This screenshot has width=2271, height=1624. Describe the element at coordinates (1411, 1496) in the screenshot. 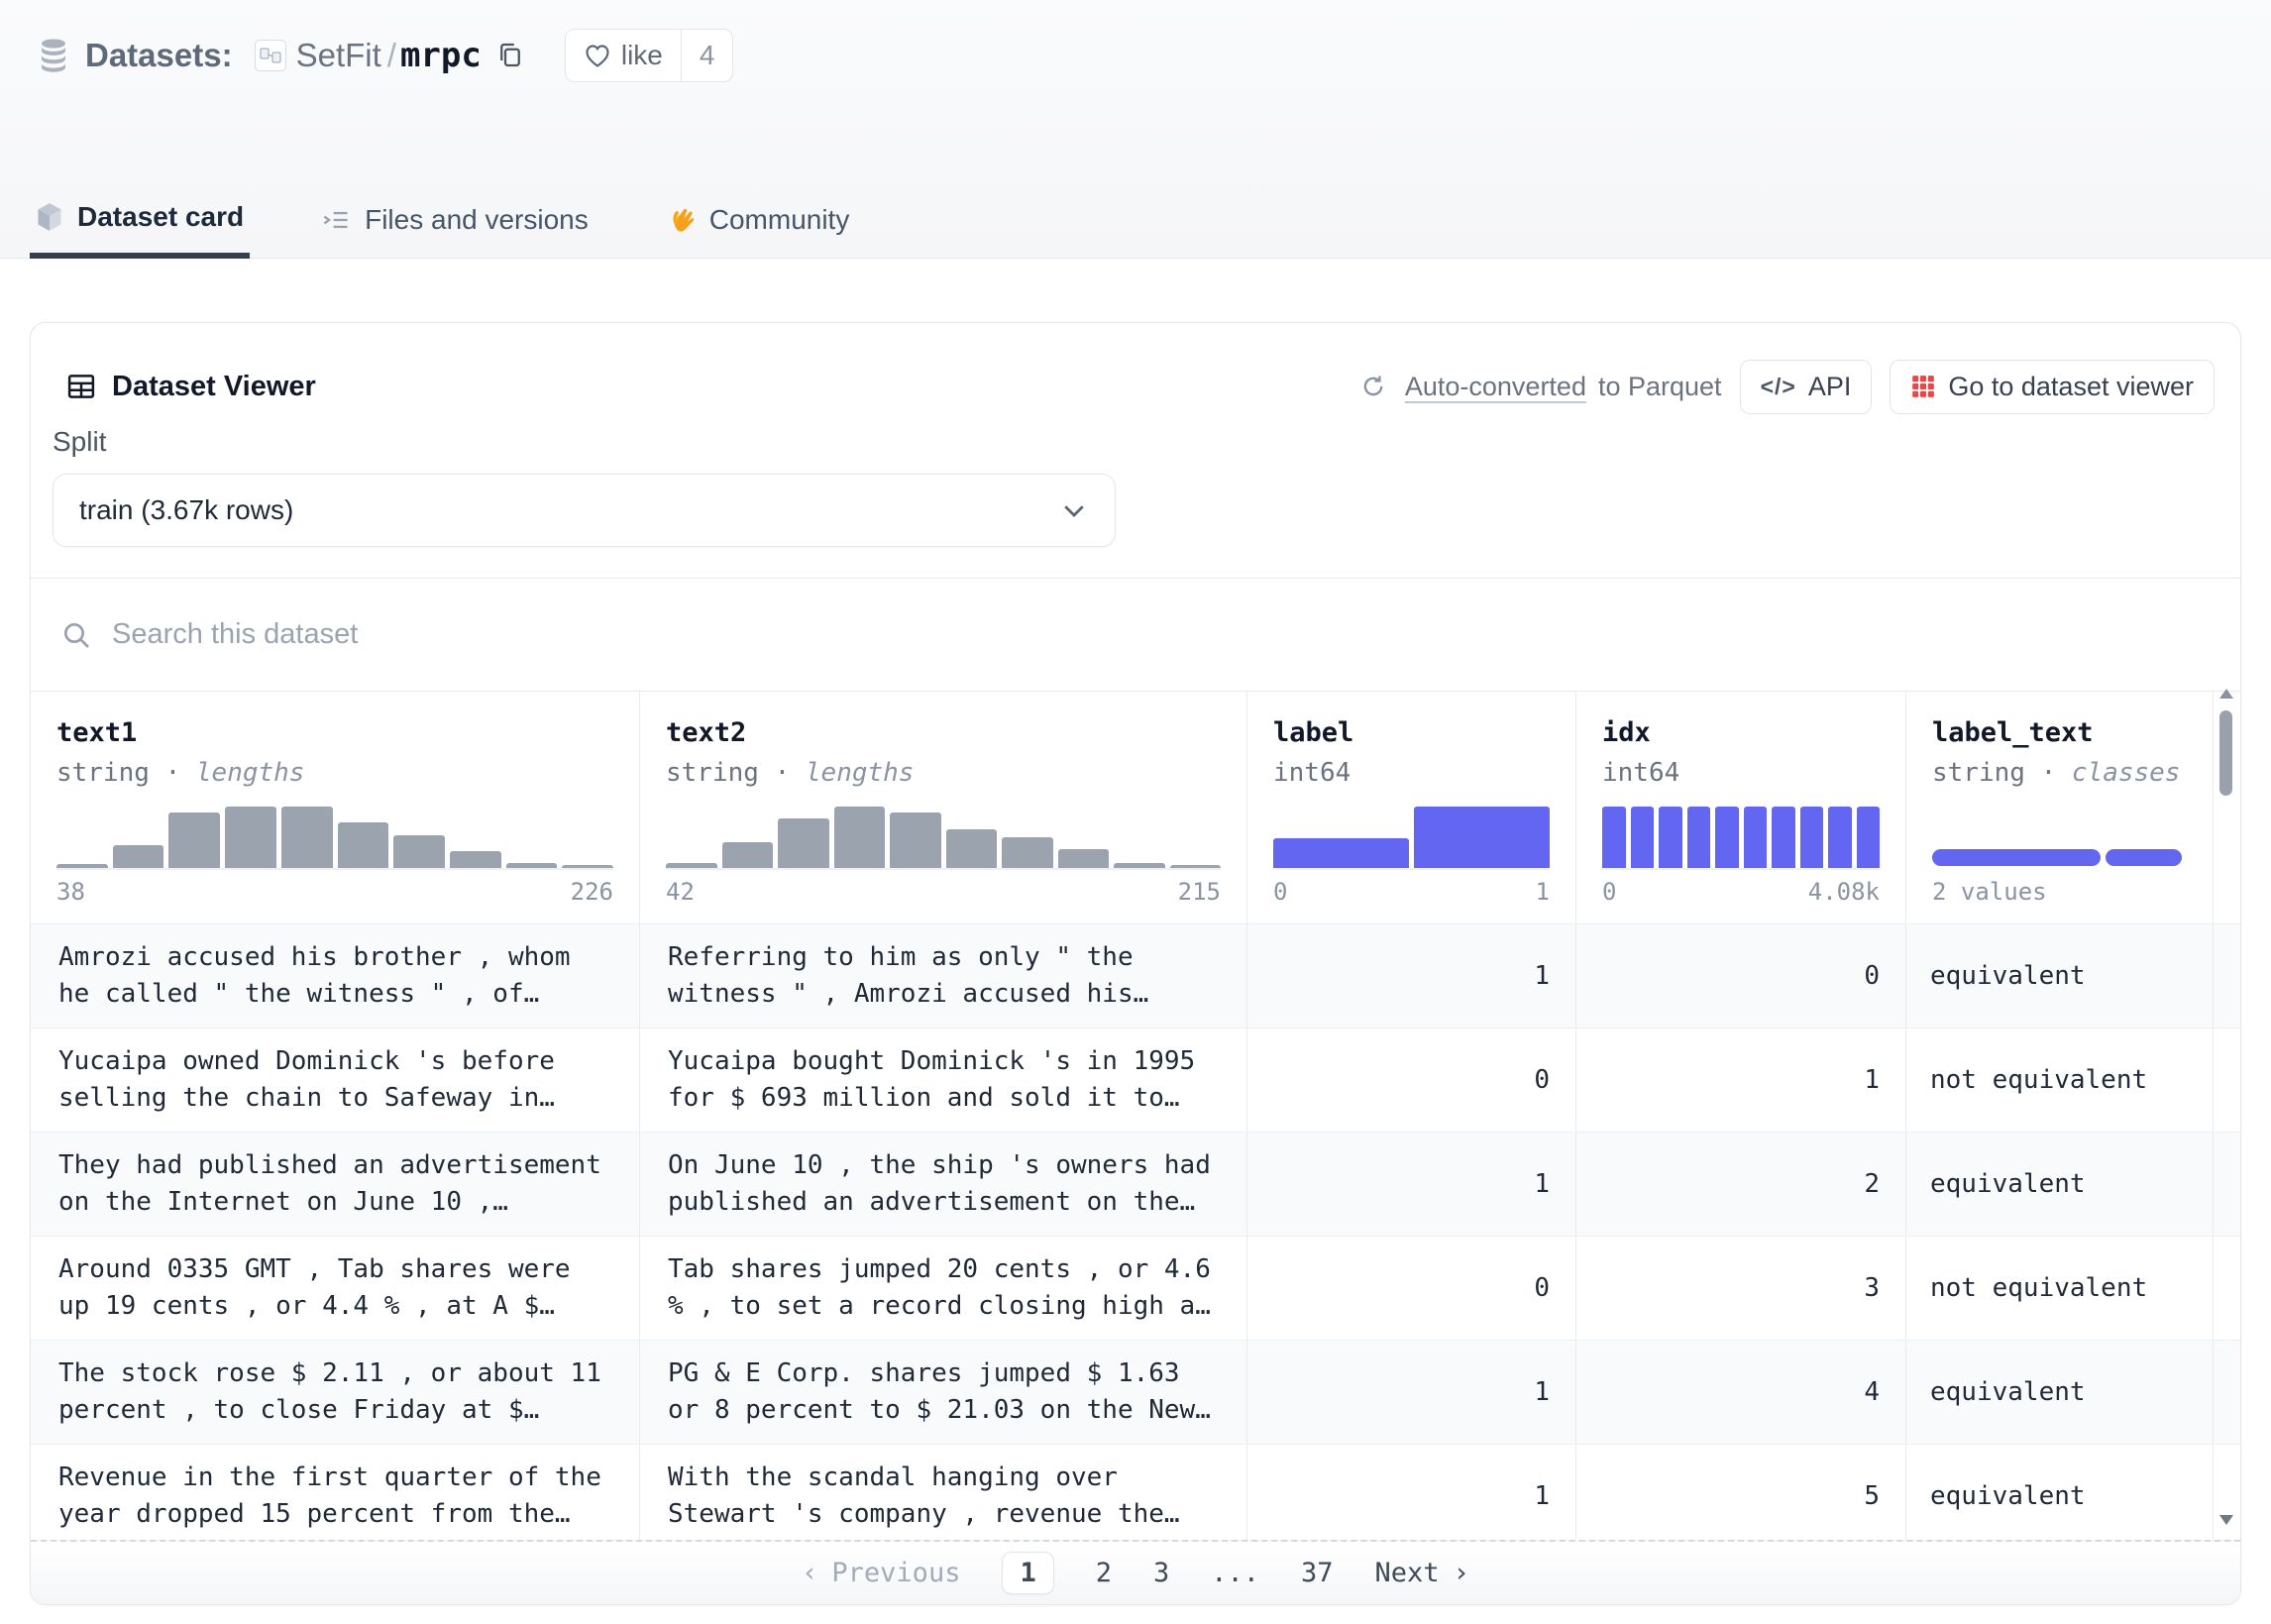

I see `cell-label: 1` at that location.